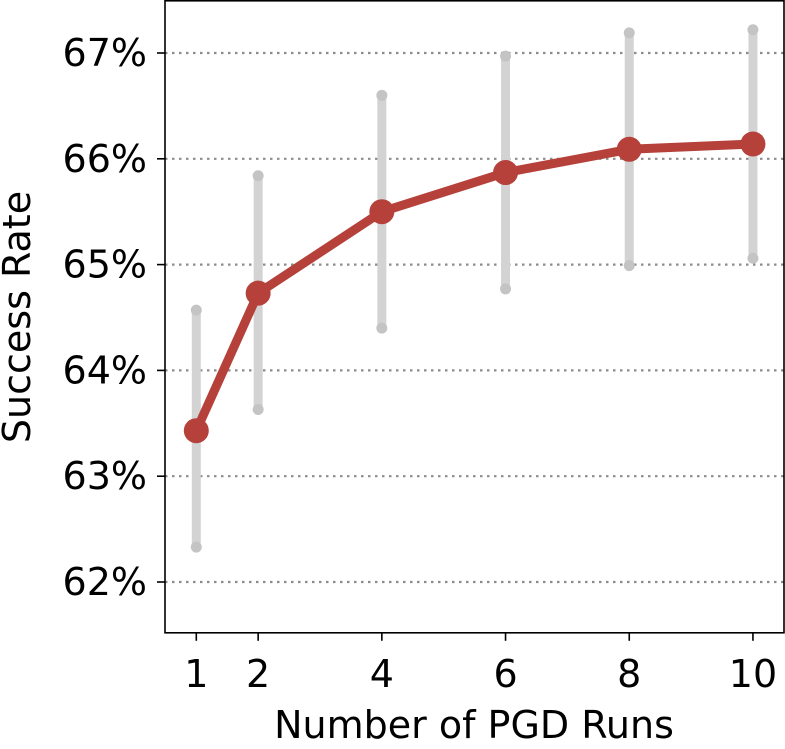 The width and height of the screenshot is (785, 749). I want to click on x-axis-title: Number of PGD Runs, so click(474, 725).